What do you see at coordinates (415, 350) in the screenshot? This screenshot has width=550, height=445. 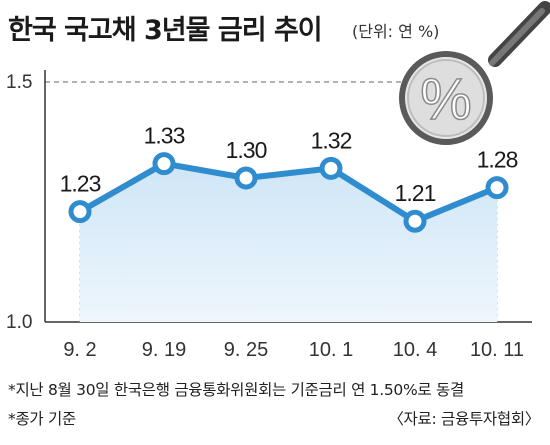 I see `x-tick-label: 10. 4` at bounding box center [415, 350].